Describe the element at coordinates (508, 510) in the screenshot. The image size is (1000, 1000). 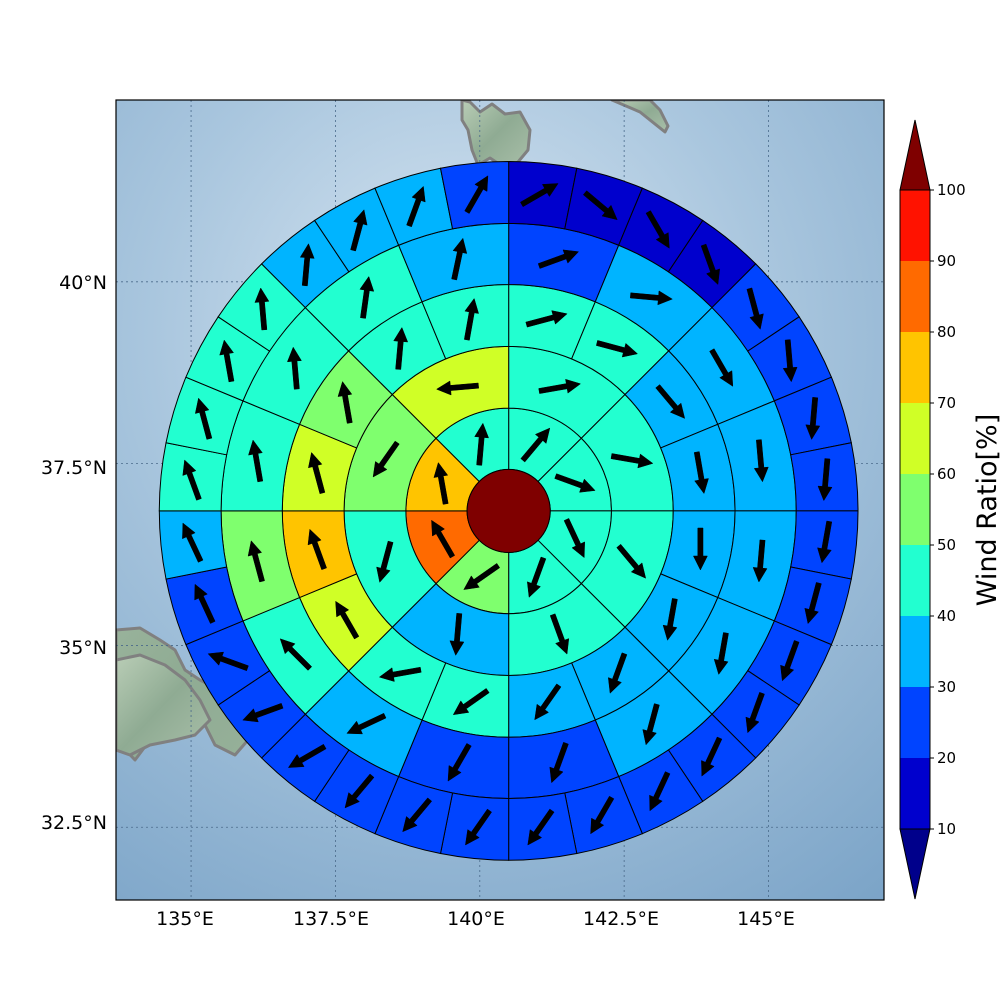
I see `center-cell` at that location.